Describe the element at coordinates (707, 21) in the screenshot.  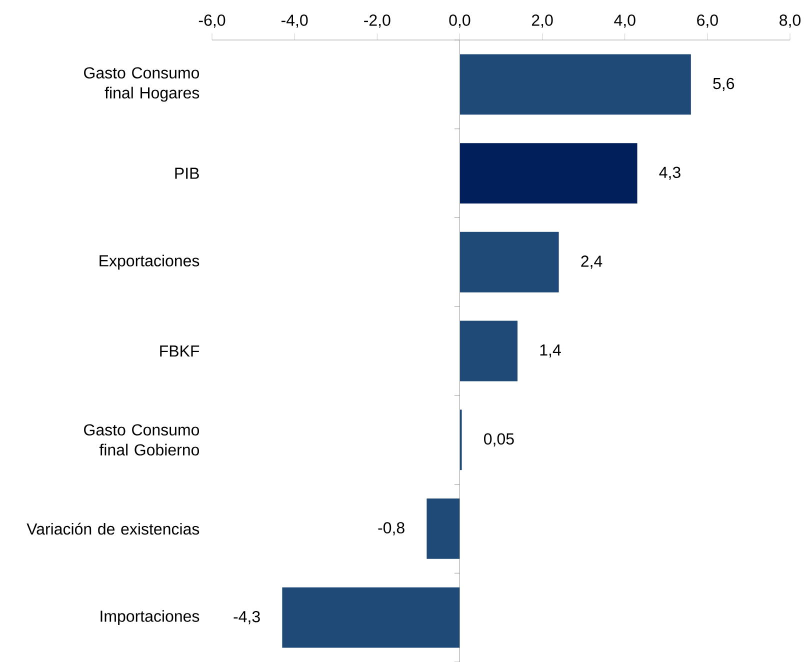
I see `x-tick-label: 6,0` at that location.